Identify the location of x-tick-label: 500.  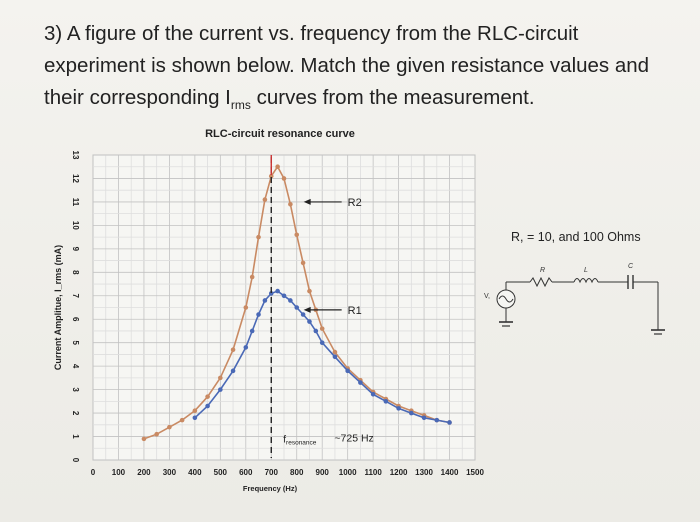
(221, 472).